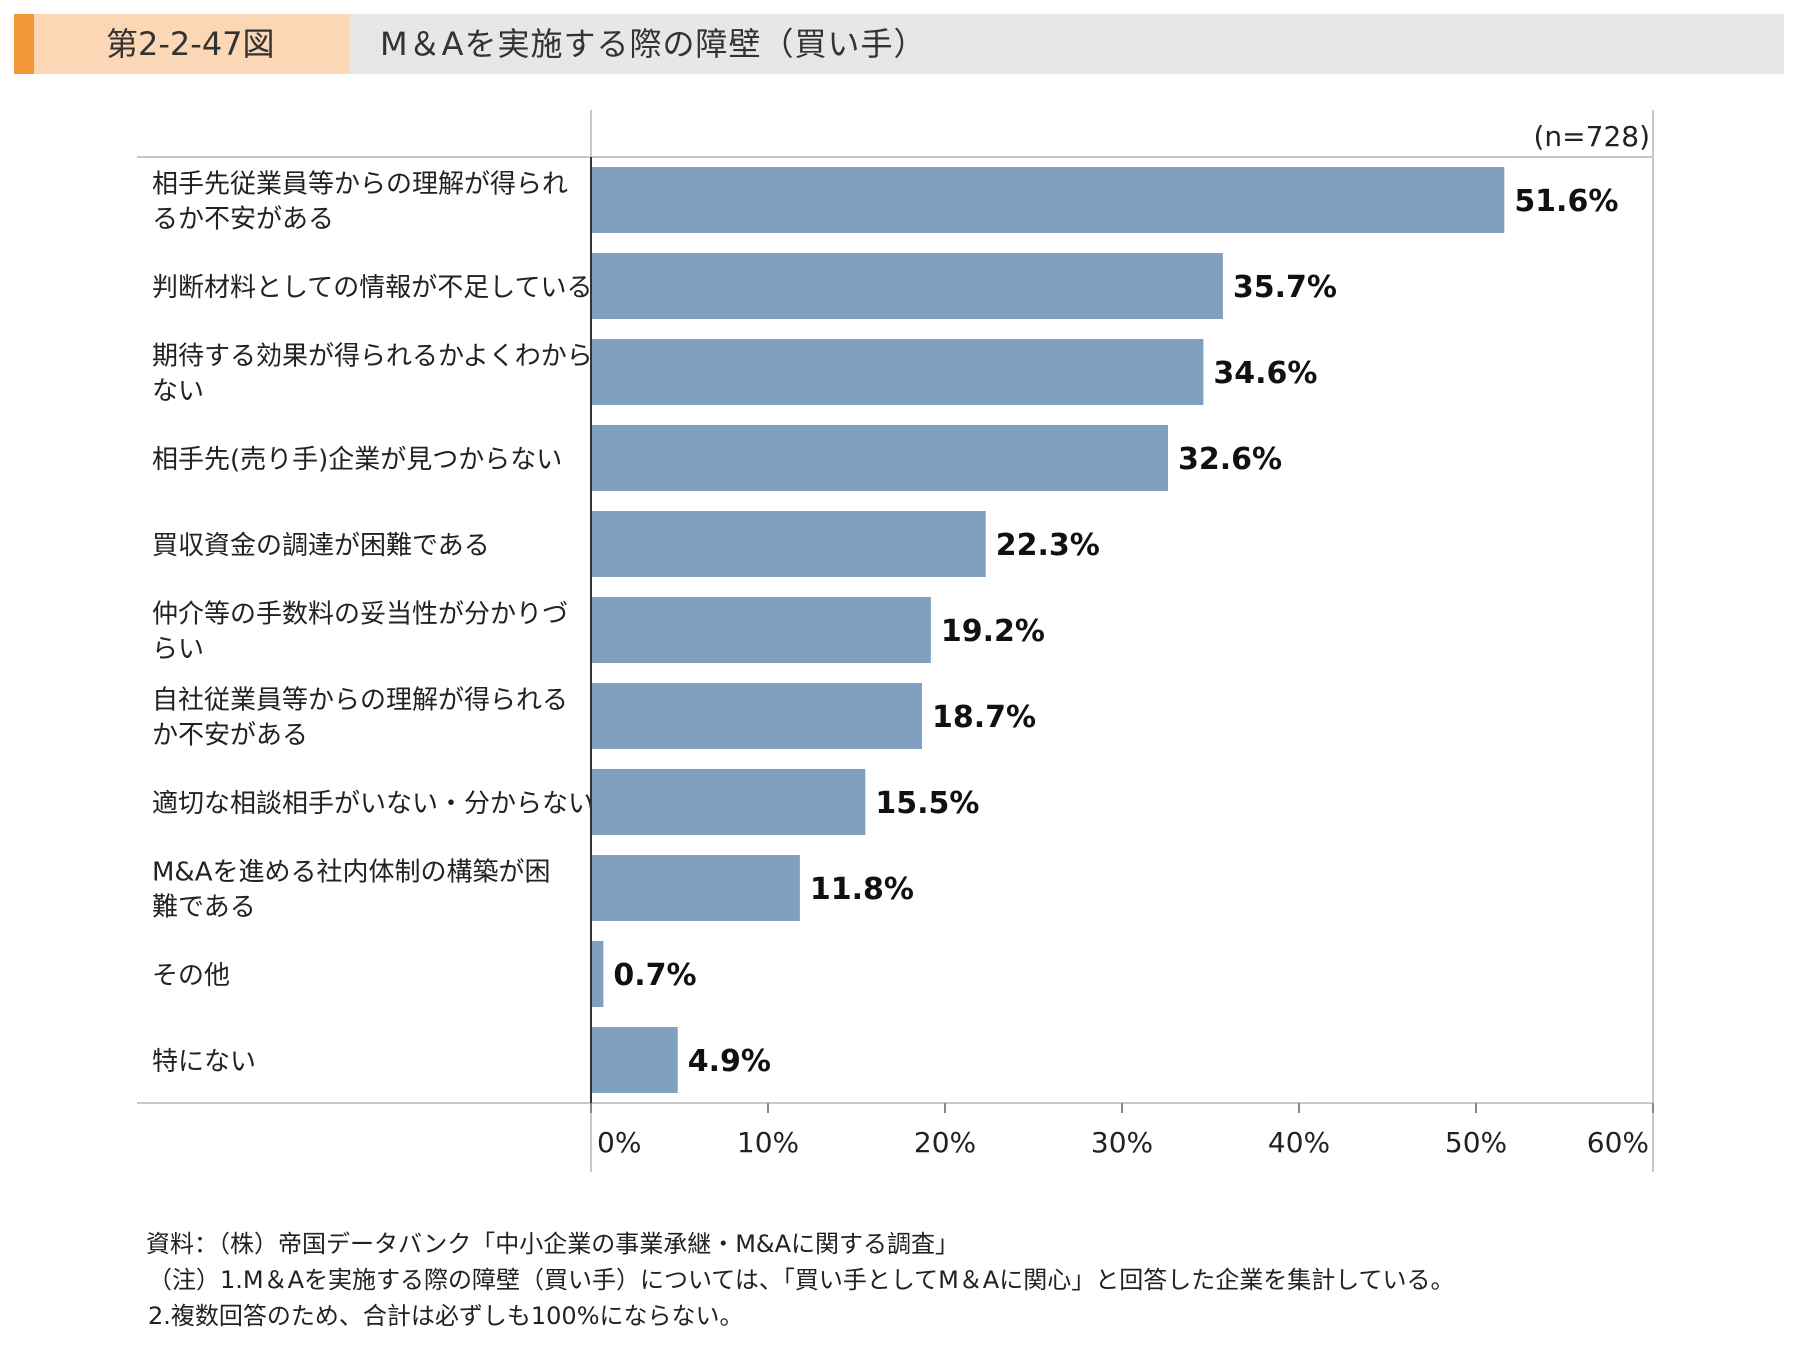 The height and width of the screenshot is (1350, 1797). What do you see at coordinates (24, 44) in the screenshot?
I see `header-accent-bar` at bounding box center [24, 44].